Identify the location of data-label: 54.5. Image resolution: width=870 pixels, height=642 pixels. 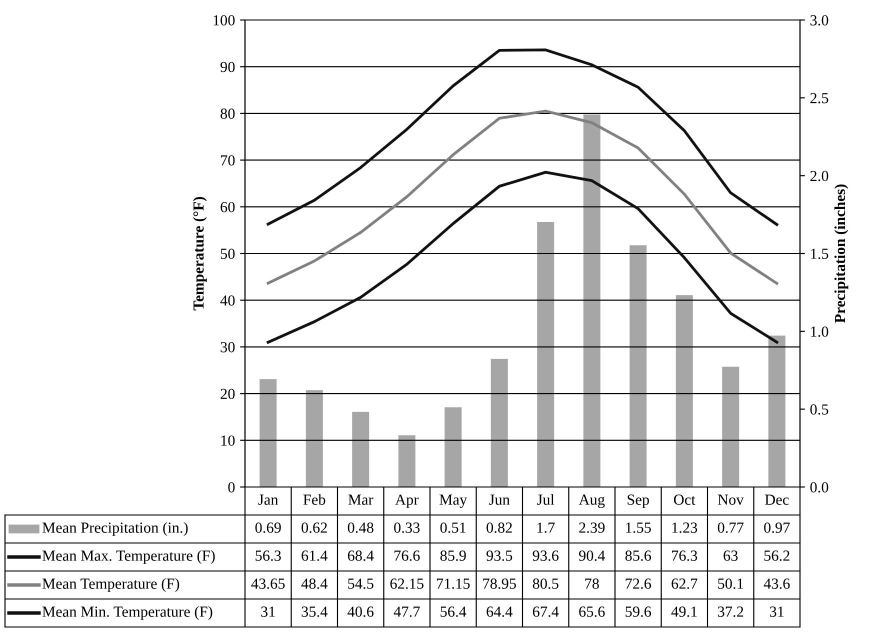
(361, 583).